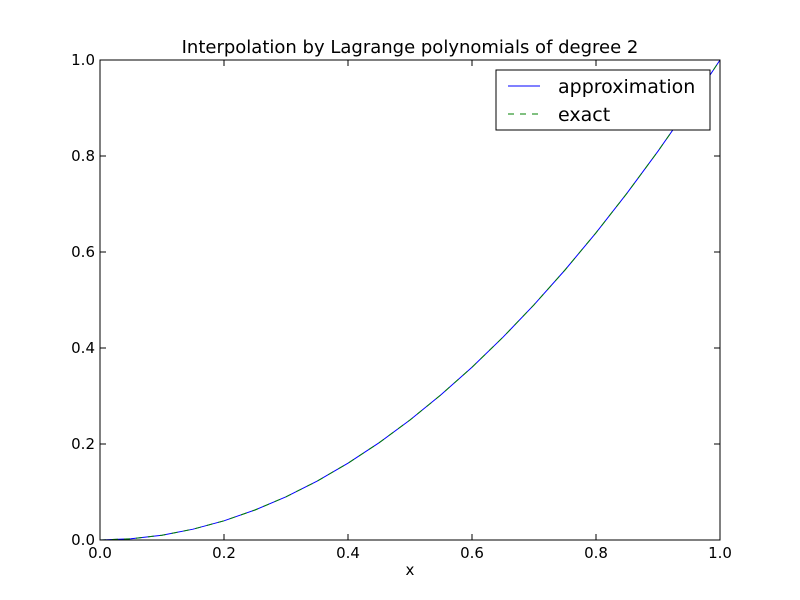 The image size is (800, 600). What do you see at coordinates (100, 553) in the screenshot?
I see `x-tick-label: 0.0` at bounding box center [100, 553].